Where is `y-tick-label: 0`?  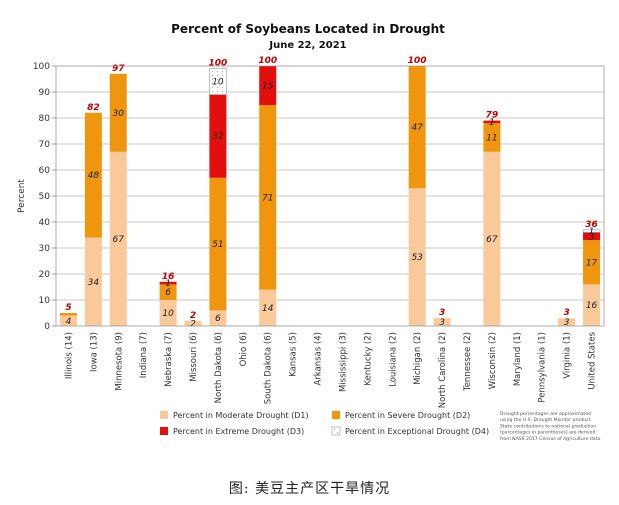
y-tick-label: 0 is located at coordinates (47, 327).